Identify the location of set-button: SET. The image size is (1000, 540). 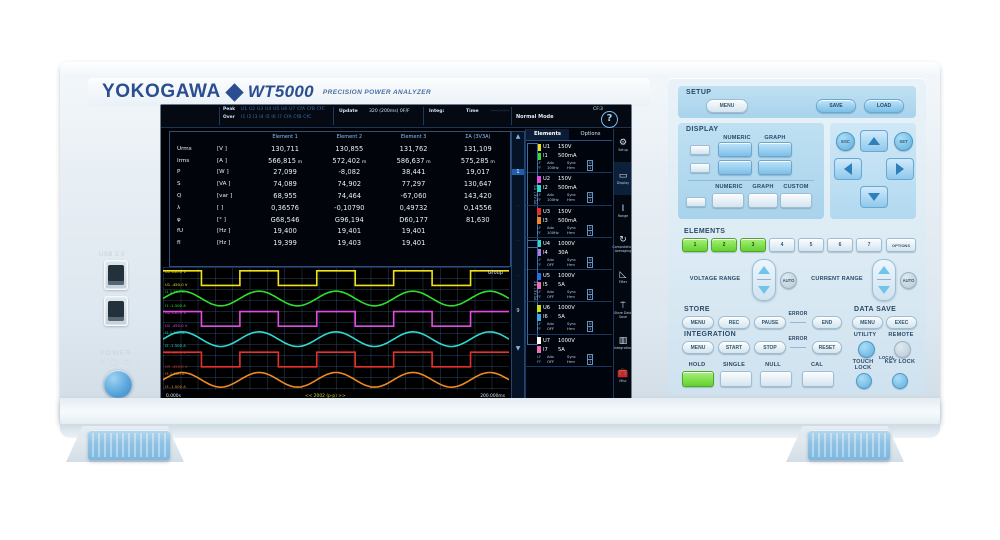
(903, 141).